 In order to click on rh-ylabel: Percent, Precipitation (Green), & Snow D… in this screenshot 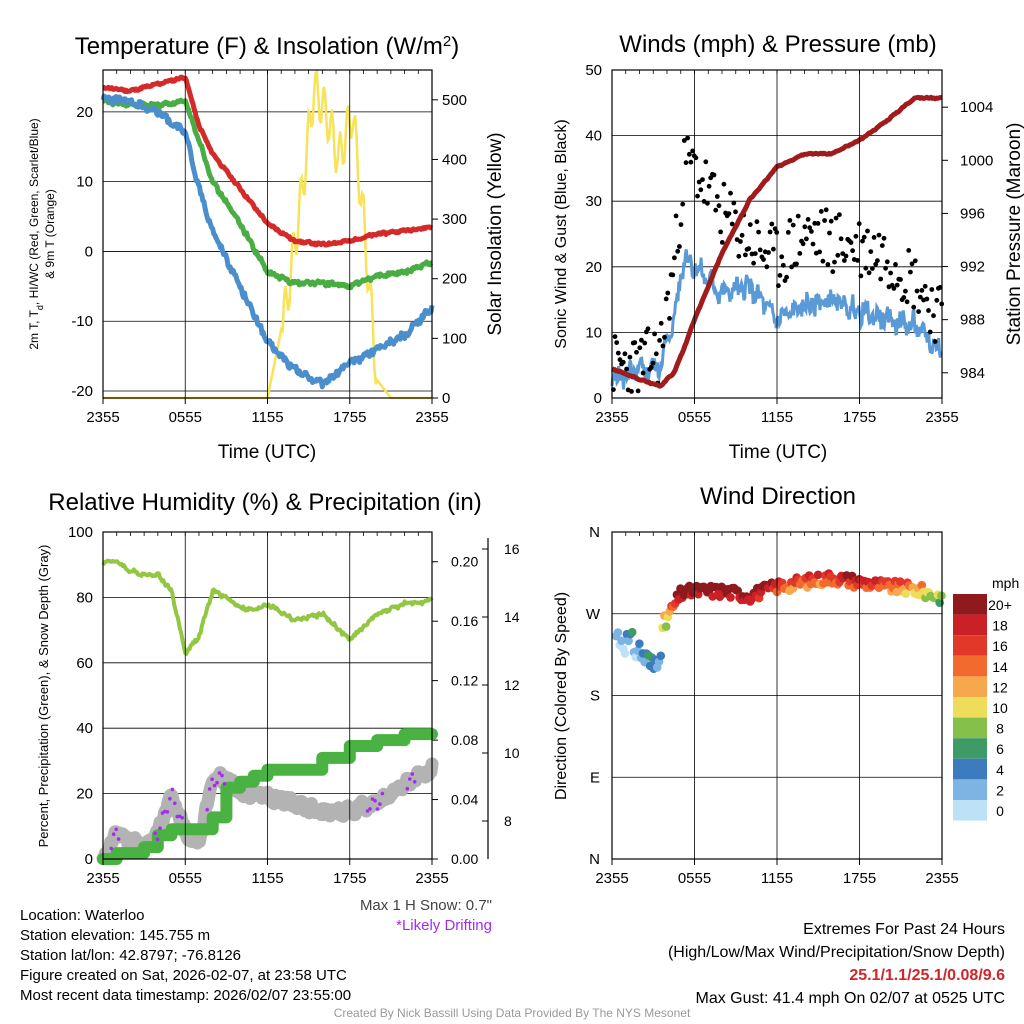, I will do `click(43, 696)`.